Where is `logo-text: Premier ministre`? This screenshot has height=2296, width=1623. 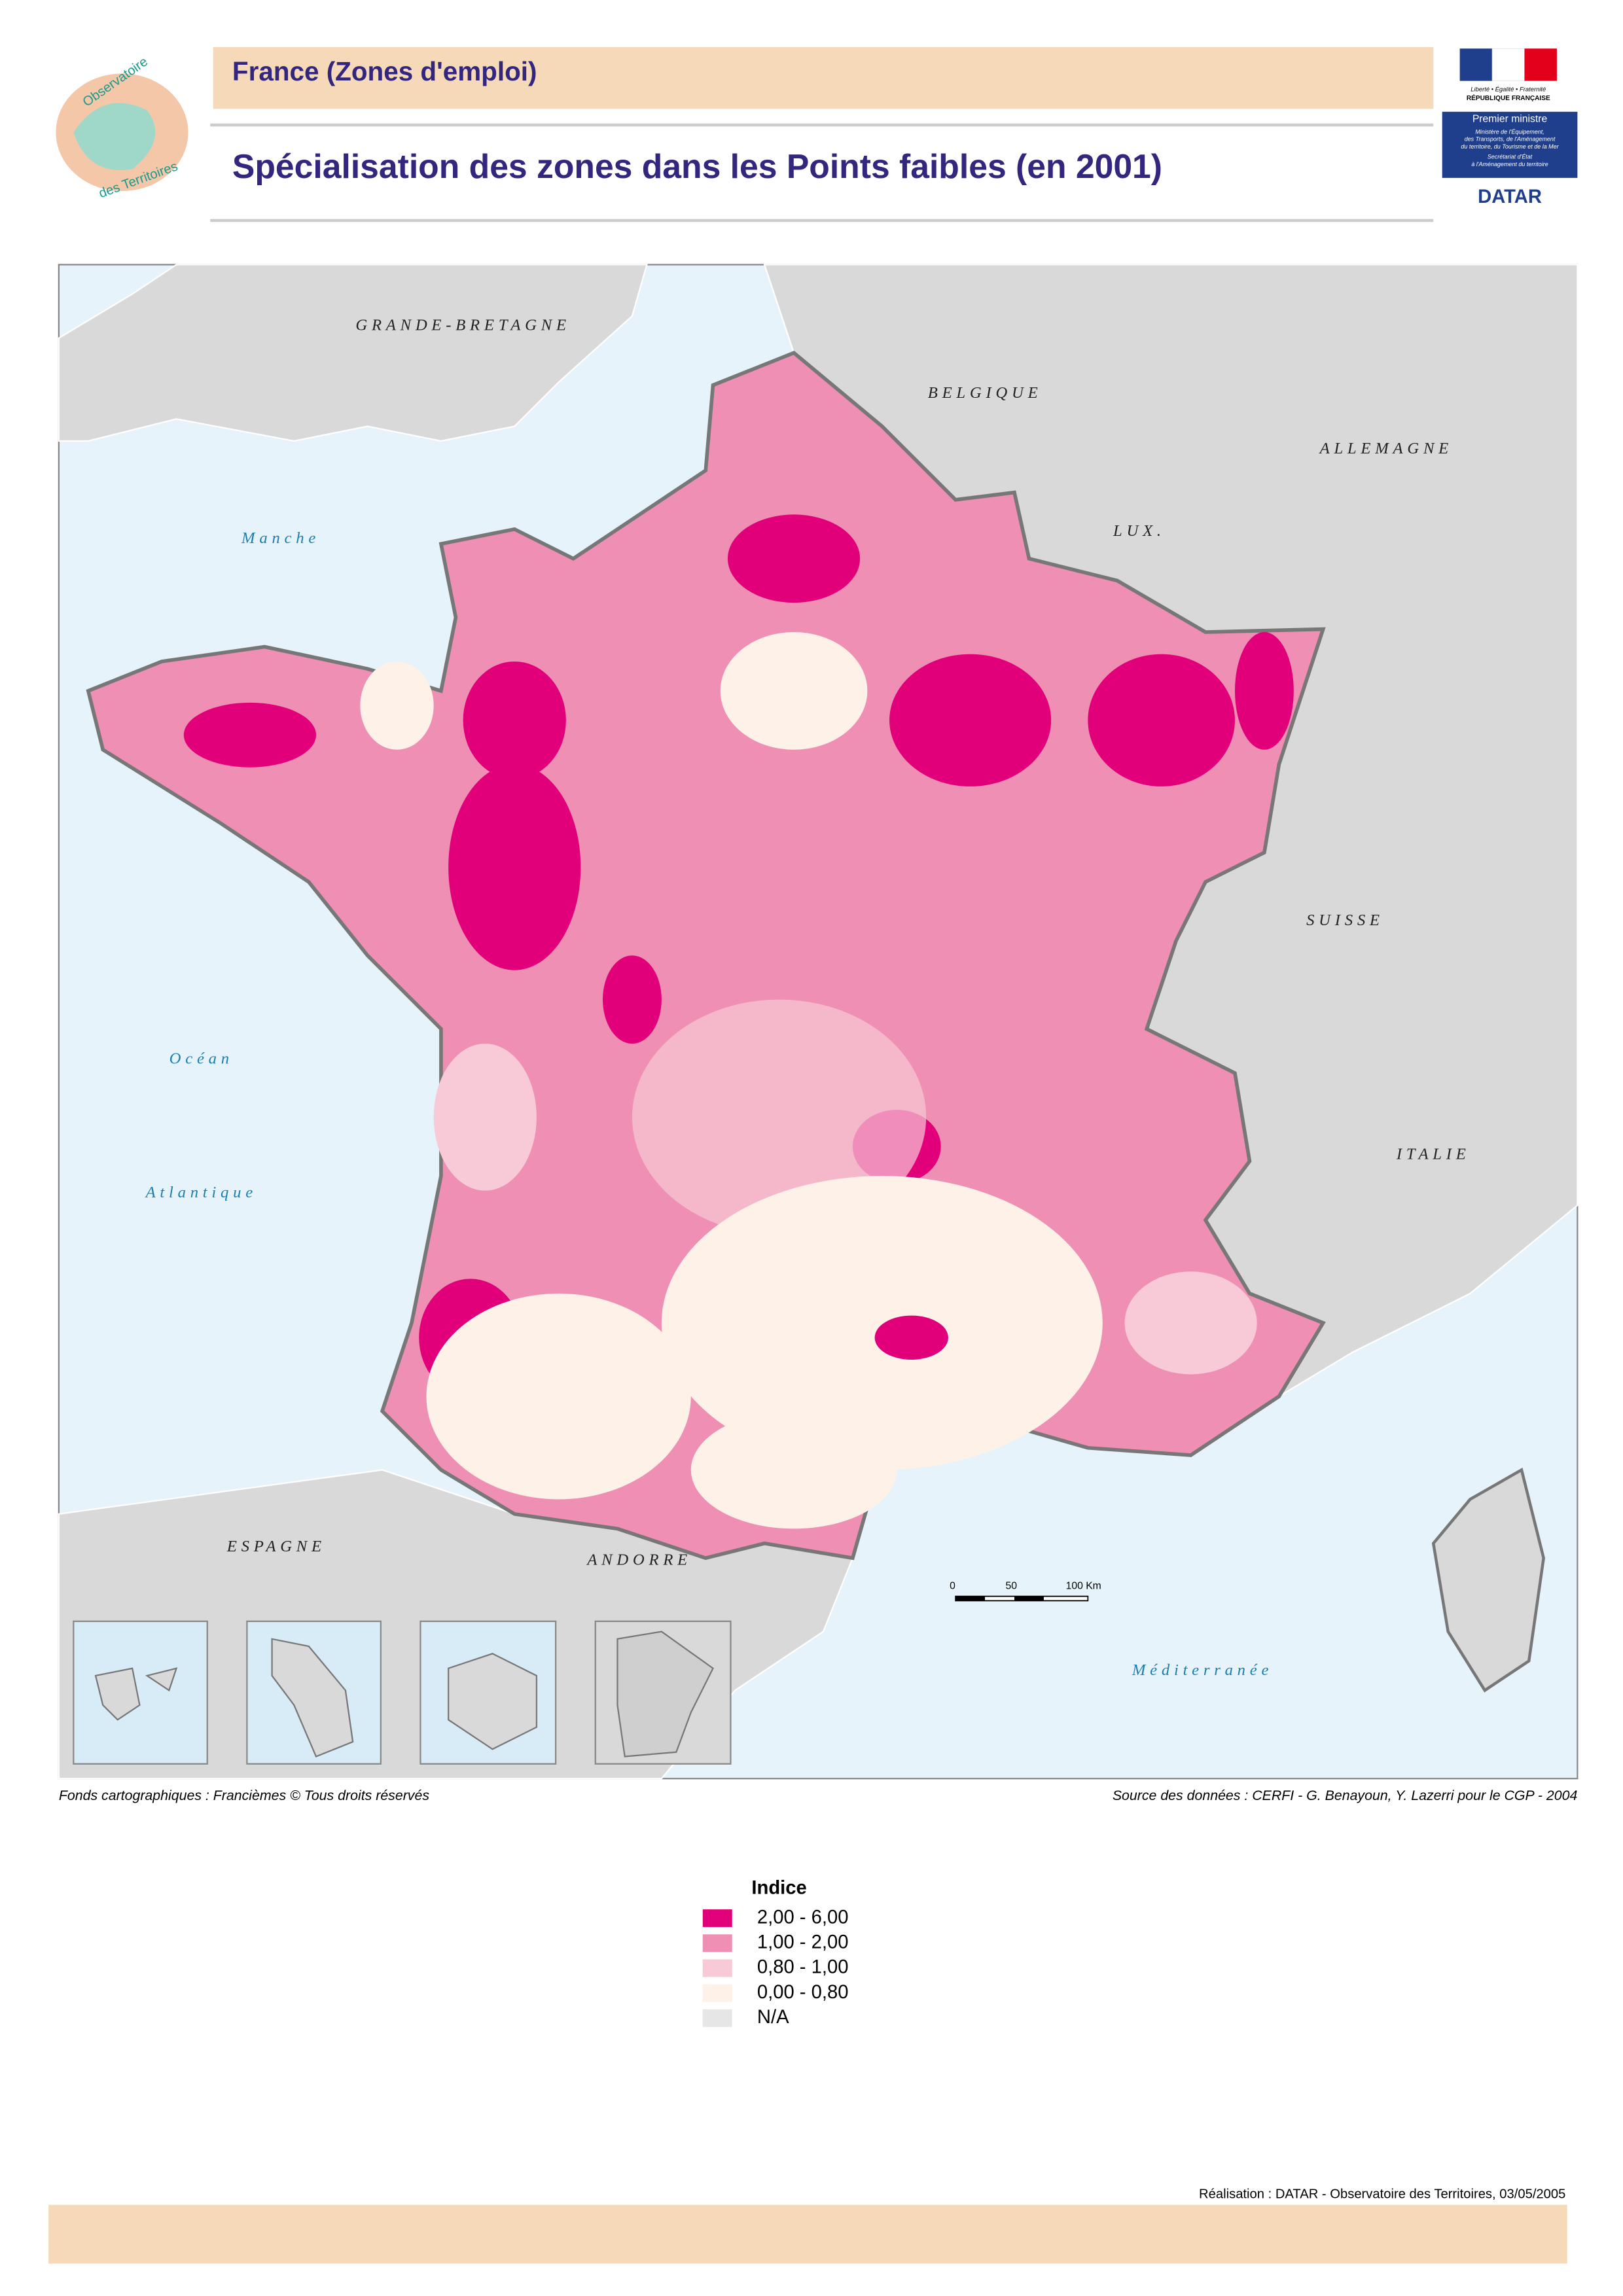
logo-text: Premier ministre is located at coordinates (1510, 119).